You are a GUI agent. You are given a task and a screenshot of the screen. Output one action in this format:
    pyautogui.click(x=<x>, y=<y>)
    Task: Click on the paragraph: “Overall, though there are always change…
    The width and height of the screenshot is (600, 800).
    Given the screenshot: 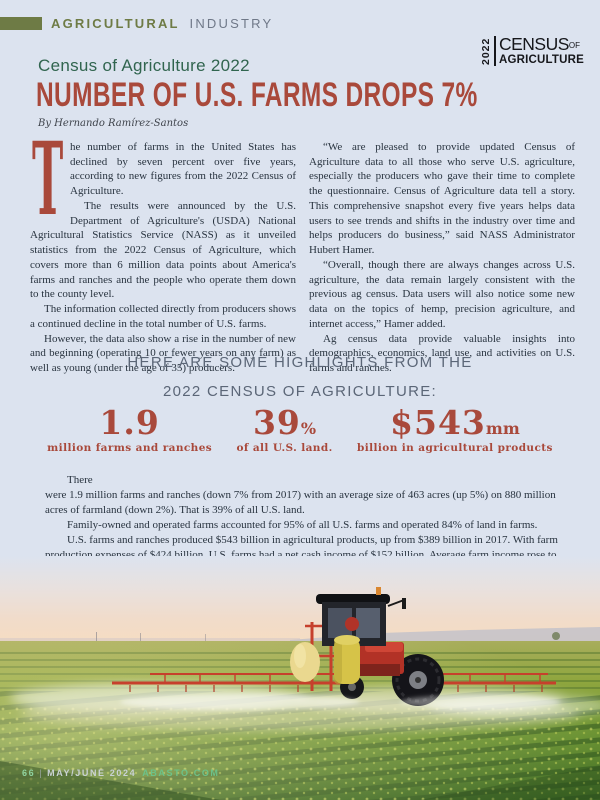 What is the action you would take?
    pyautogui.click(x=442, y=294)
    